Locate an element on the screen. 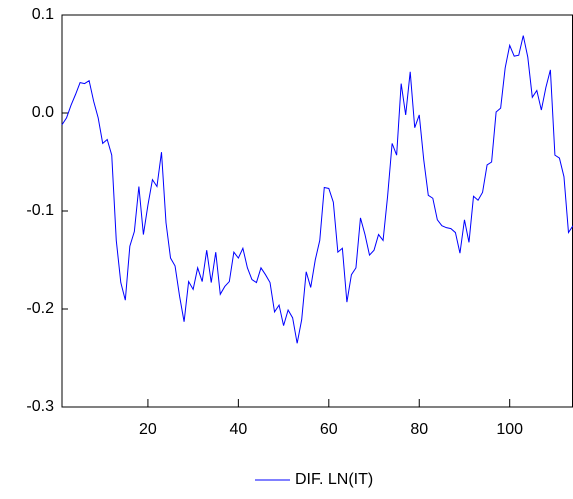 This screenshot has height=499, width=573. x-tick-label: 80 is located at coordinates (419, 429).